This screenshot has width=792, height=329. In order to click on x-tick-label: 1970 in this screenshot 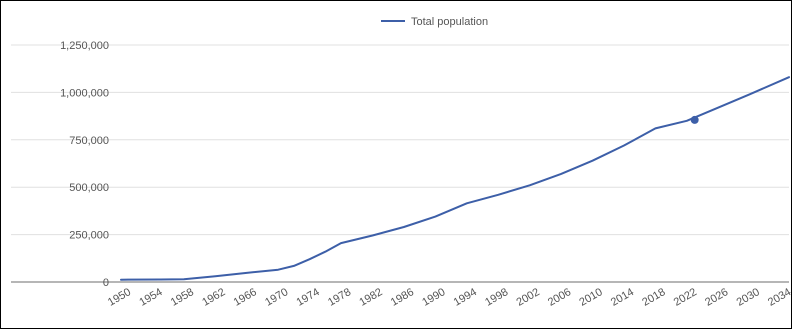, I will do `click(276, 297)`.